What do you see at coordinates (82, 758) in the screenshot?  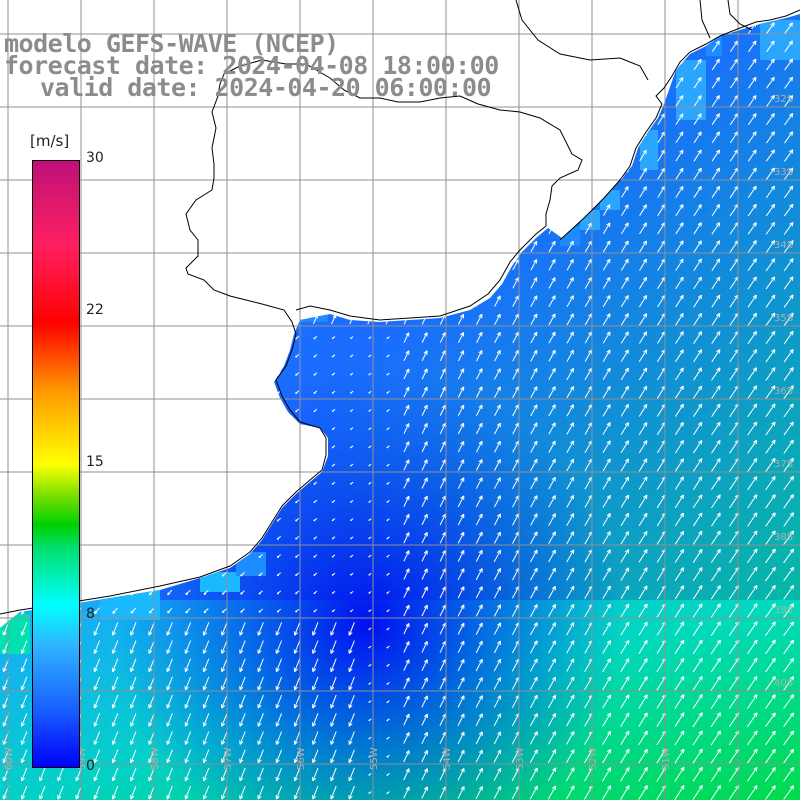 I see `longitude-label: 59W` at bounding box center [82, 758].